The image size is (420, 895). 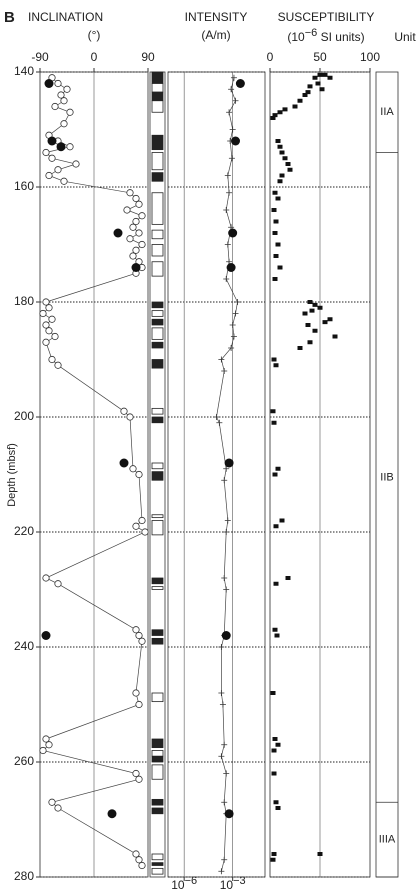 I want to click on y-tick-label: 220, so click(x=24, y=531).